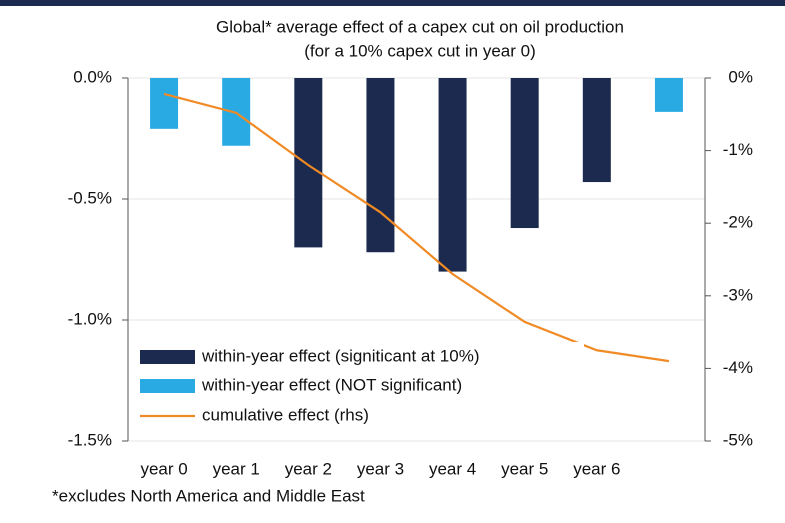  I want to click on x-tick-label: year 1, so click(236, 468).